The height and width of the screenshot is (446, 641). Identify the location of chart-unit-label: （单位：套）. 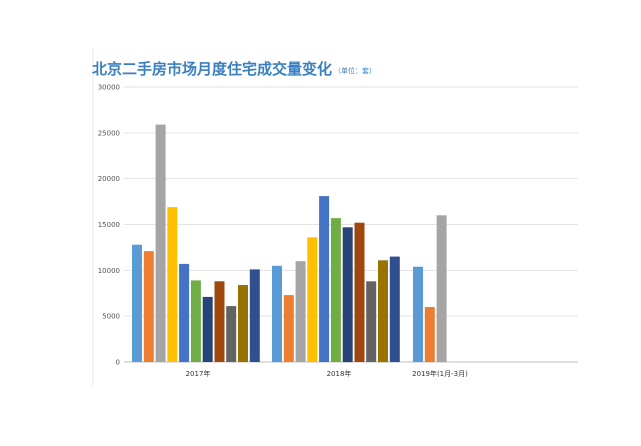
(355, 70).